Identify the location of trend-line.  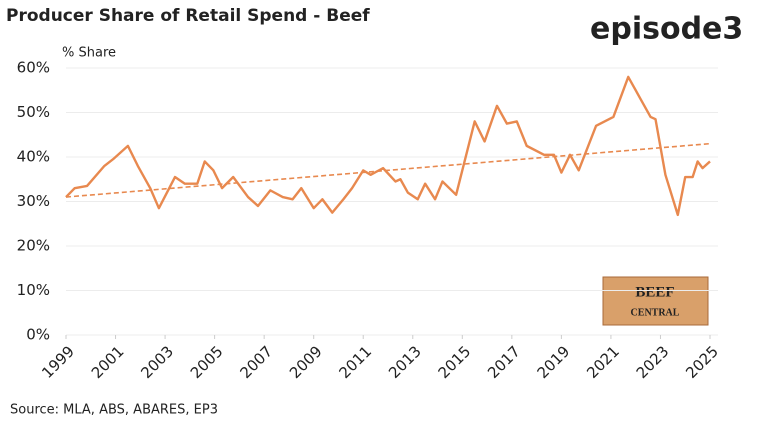
(388, 170).